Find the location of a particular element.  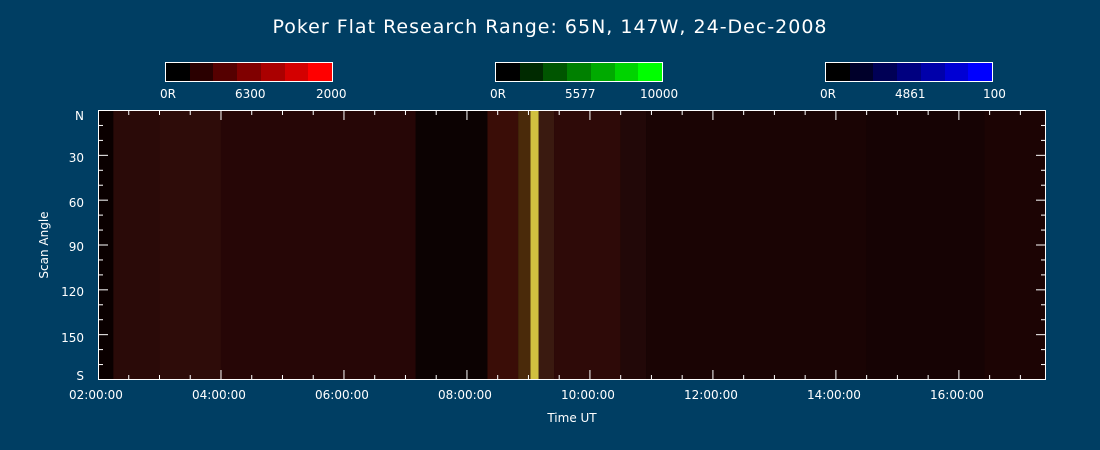

x-tick-label: 14:00:00 is located at coordinates (834, 395).